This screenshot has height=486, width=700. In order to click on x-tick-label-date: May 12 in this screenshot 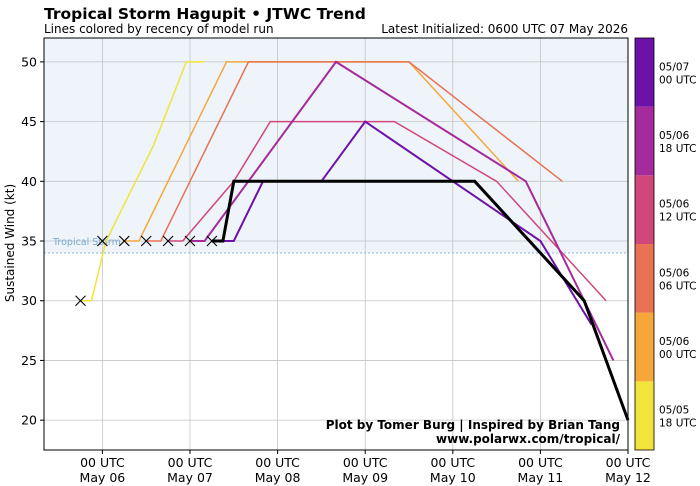, I will do `click(628, 477)`.